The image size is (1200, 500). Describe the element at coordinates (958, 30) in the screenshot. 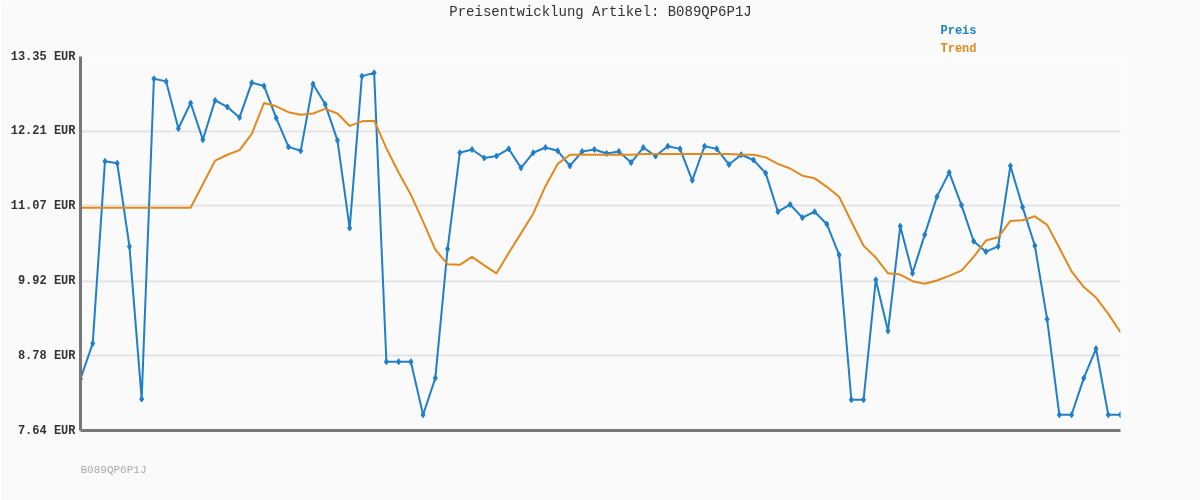

I see `text: Preis` at that location.